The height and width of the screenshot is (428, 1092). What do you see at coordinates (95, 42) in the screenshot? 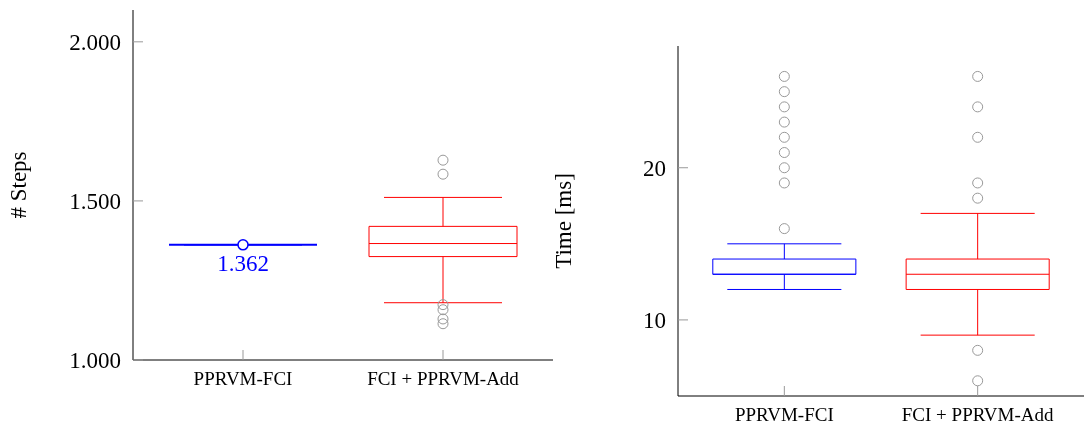
I see `y-tick-label: 2.000` at bounding box center [95, 42].